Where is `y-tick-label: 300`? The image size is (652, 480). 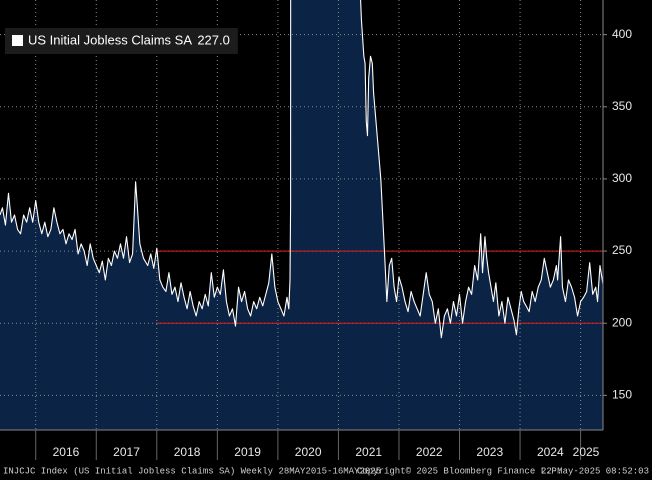 y-tick-label: 300 is located at coordinates (622, 178).